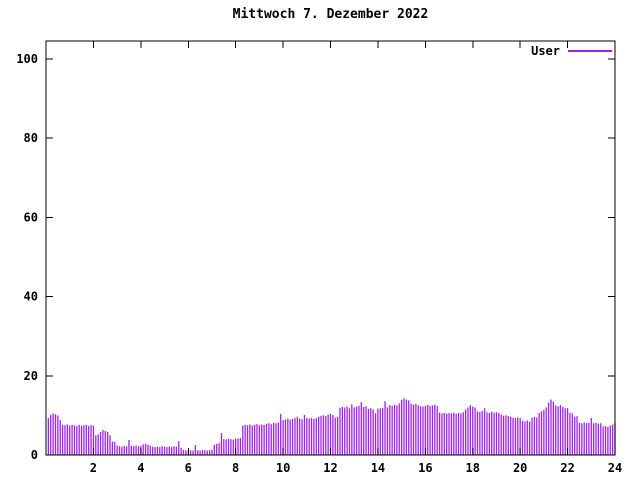 The image size is (640, 480). What do you see at coordinates (330, 14) in the screenshot?
I see `chart-title: Mittwoch 7. Dezember 2022` at bounding box center [330, 14].